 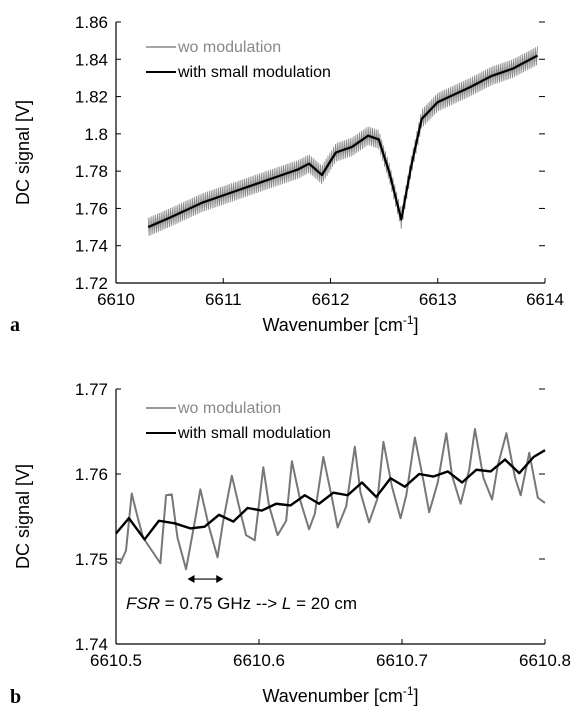 I want to click on panel-a-x-tick-label: 6613, so click(x=438, y=299).